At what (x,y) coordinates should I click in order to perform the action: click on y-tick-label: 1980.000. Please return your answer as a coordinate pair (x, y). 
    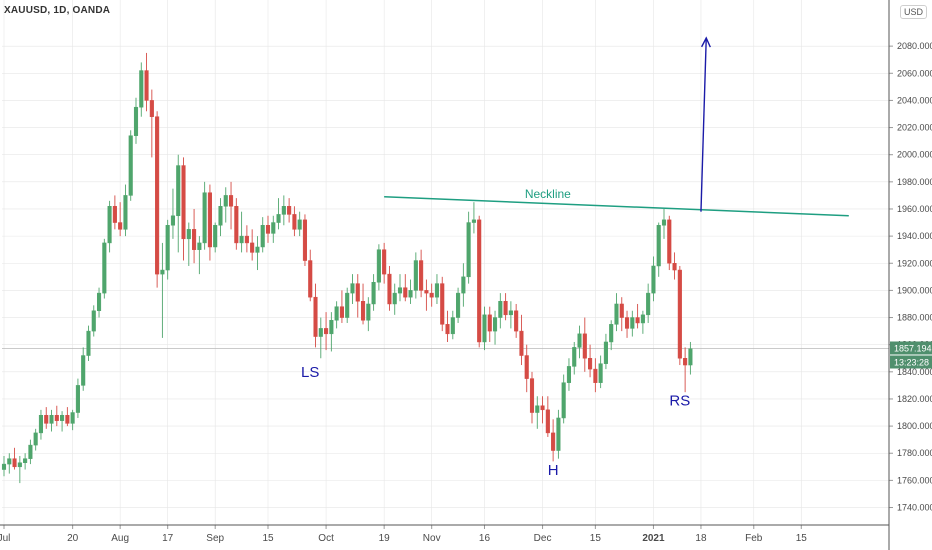
    Looking at the image, I should click on (914, 182).